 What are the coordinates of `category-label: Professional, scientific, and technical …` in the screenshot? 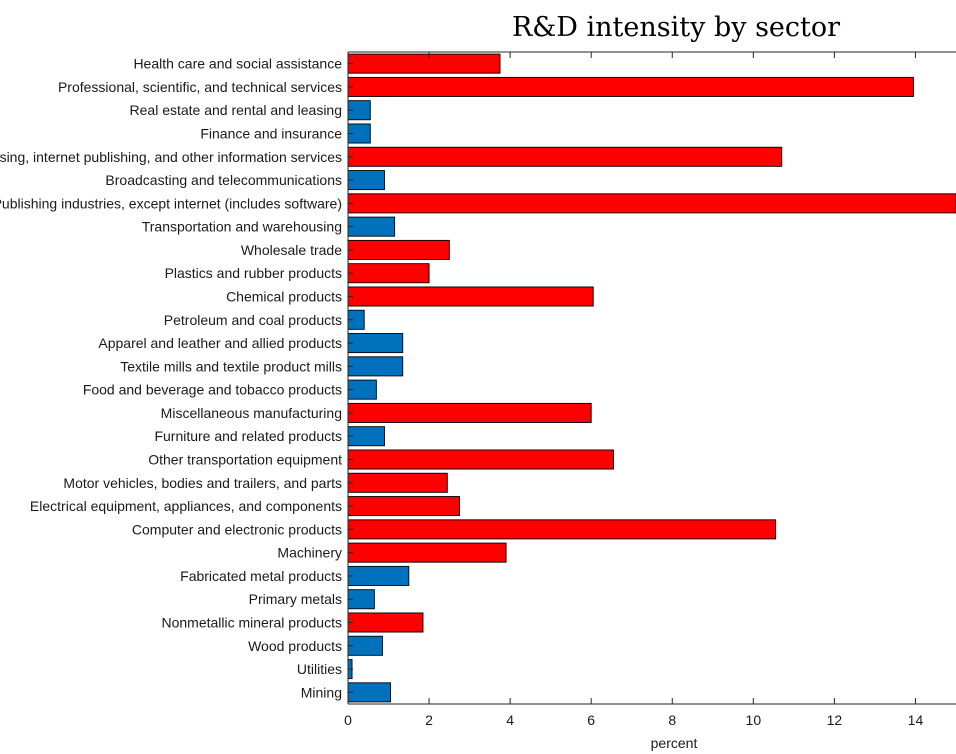 It's located at (200, 87).